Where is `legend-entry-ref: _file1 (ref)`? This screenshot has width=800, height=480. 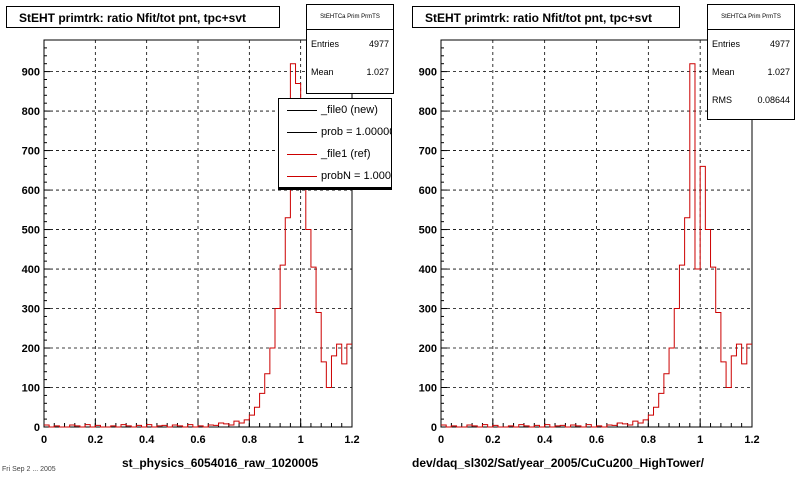 legend-entry-ref: _file1 (ref) is located at coordinates (335, 154).